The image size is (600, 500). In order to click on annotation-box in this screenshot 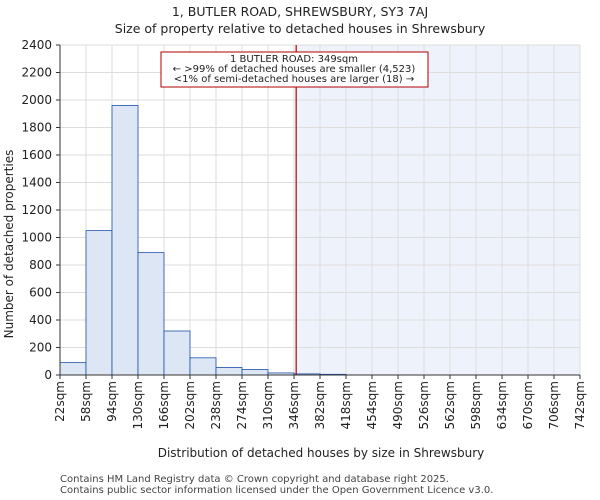, I will do `click(294, 69)`.